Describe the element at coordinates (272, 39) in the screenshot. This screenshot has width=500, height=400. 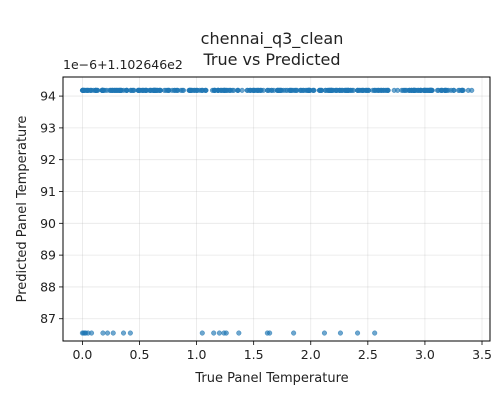
I see `chart-title: chennai_q3_clean` at that location.